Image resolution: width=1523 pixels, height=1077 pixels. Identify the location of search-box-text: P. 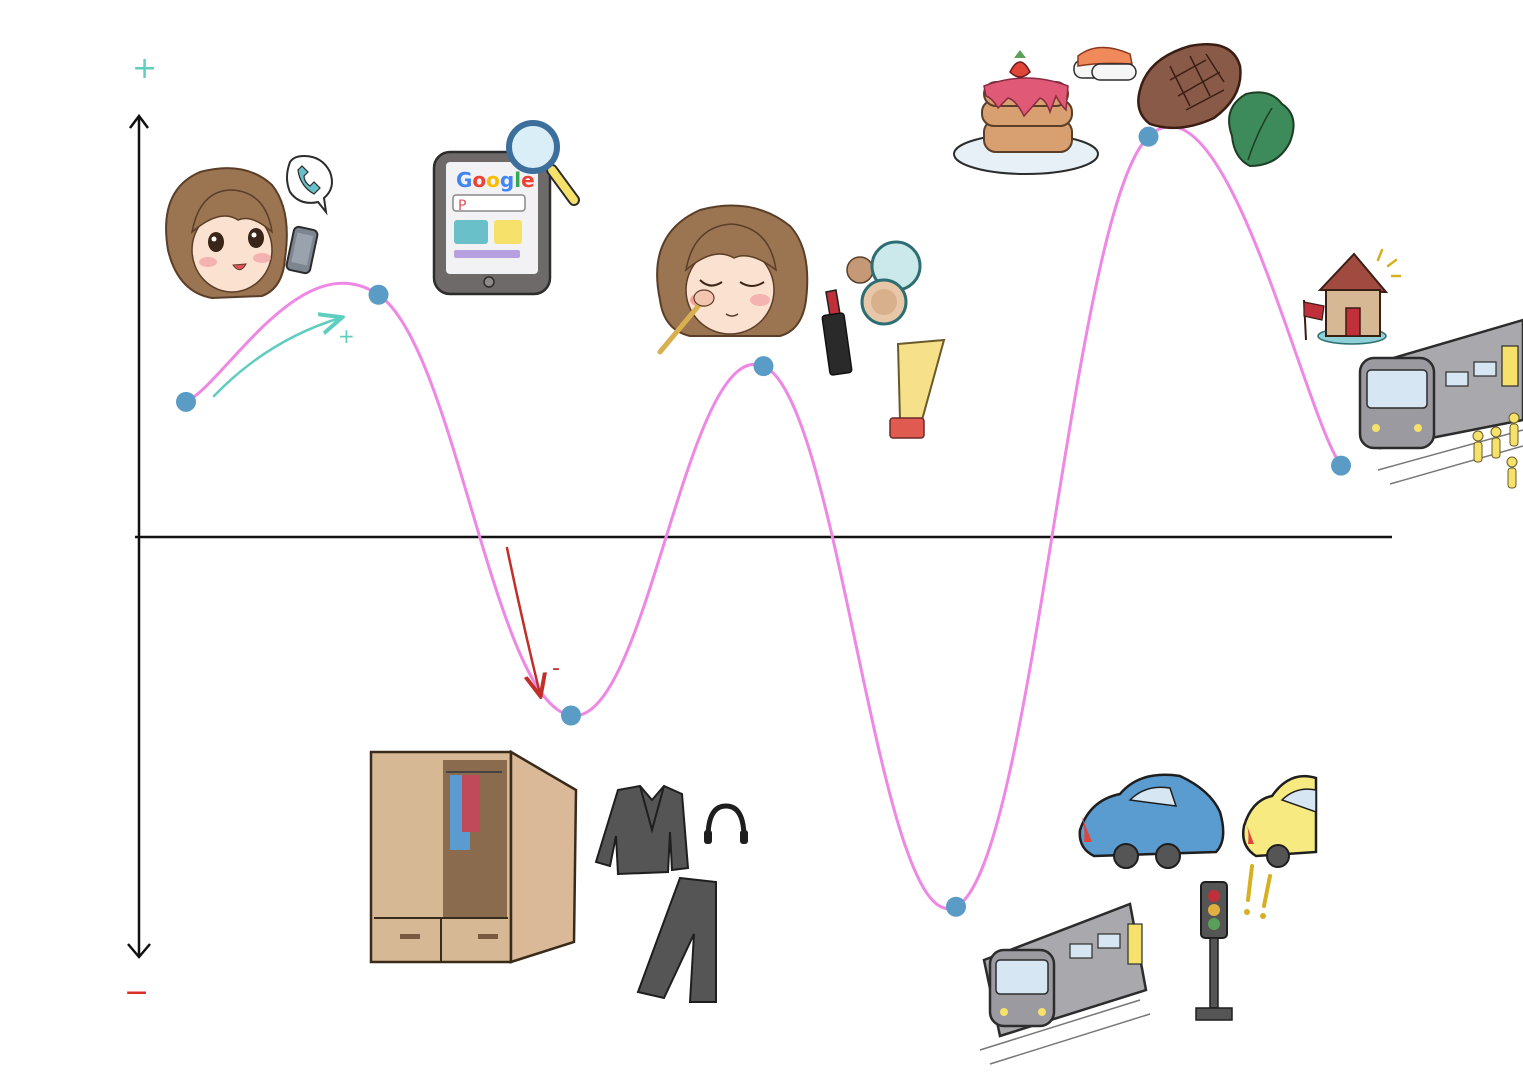
(462, 206).